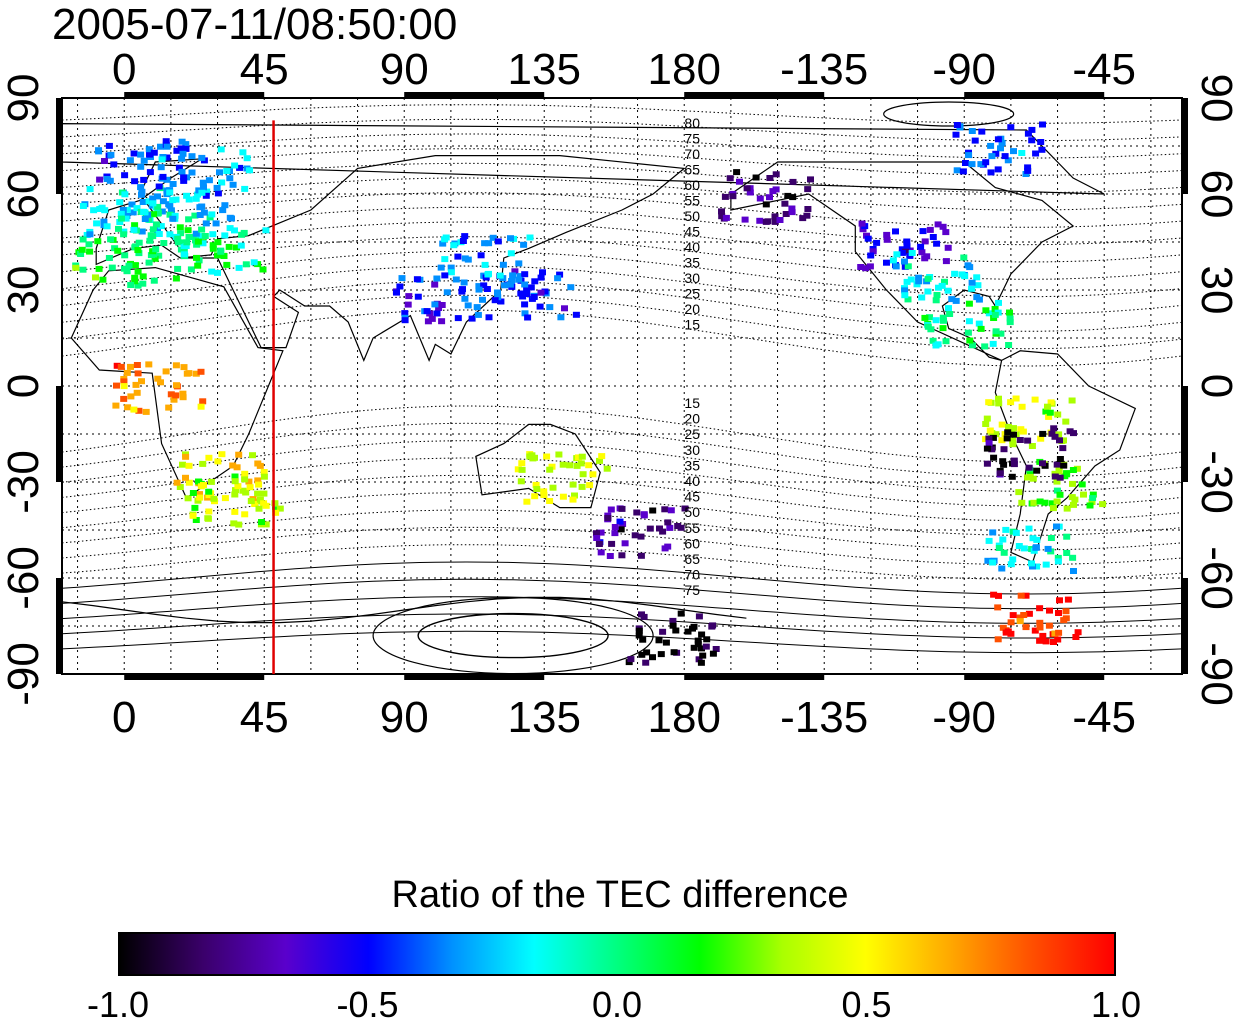 Image resolution: width=1240 pixels, height=1025 pixels. Describe the element at coordinates (24, 194) in the screenshot. I see `left-latitude-tick: 60` at that location.